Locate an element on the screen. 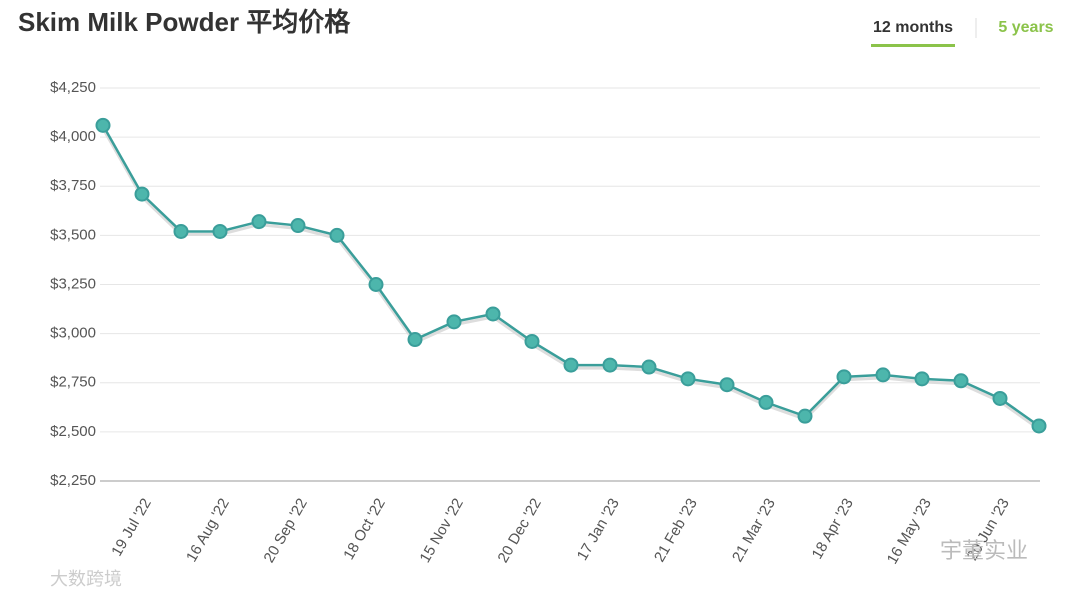 The width and height of the screenshot is (1080, 600). x-tick-label: 21 Mar '23 is located at coordinates (754, 529).